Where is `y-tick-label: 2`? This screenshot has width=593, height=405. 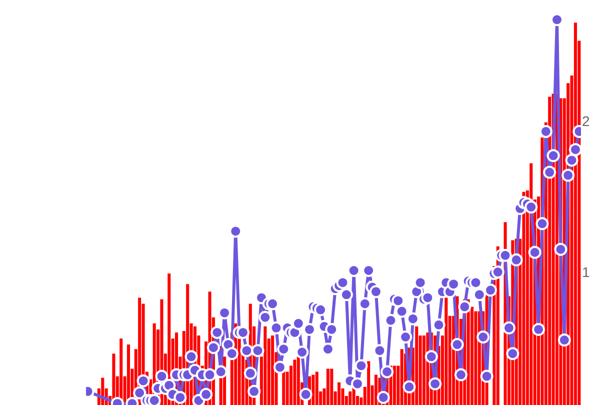
y-tick-label: 2 is located at coordinates (586, 120).